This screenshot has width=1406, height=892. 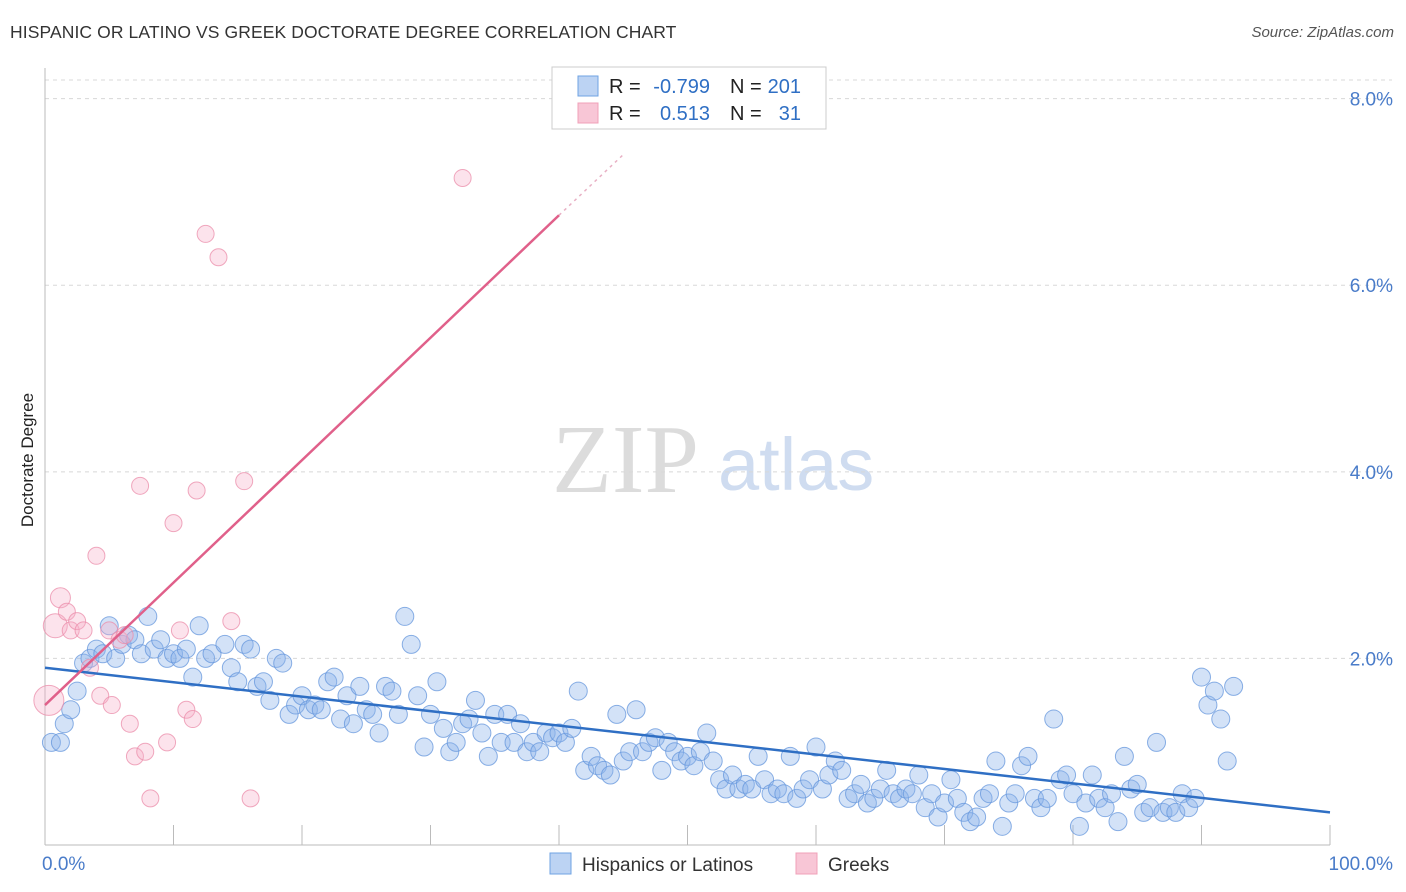 What do you see at coordinates (560, 863) in the screenshot?
I see `legend-swatch-hispanics` at bounding box center [560, 863].